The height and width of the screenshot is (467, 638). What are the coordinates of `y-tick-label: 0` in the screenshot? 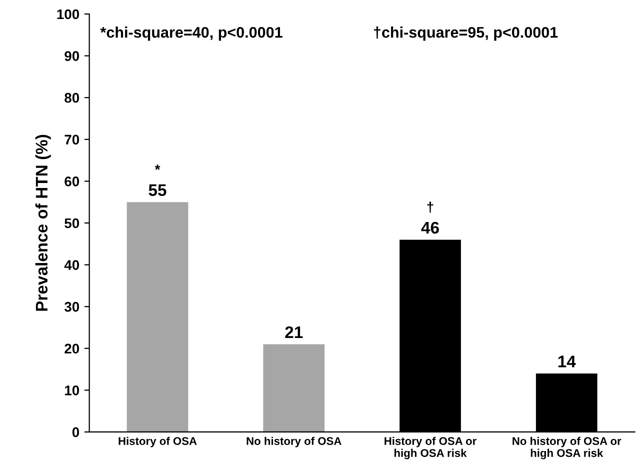 It's located at (76, 432).